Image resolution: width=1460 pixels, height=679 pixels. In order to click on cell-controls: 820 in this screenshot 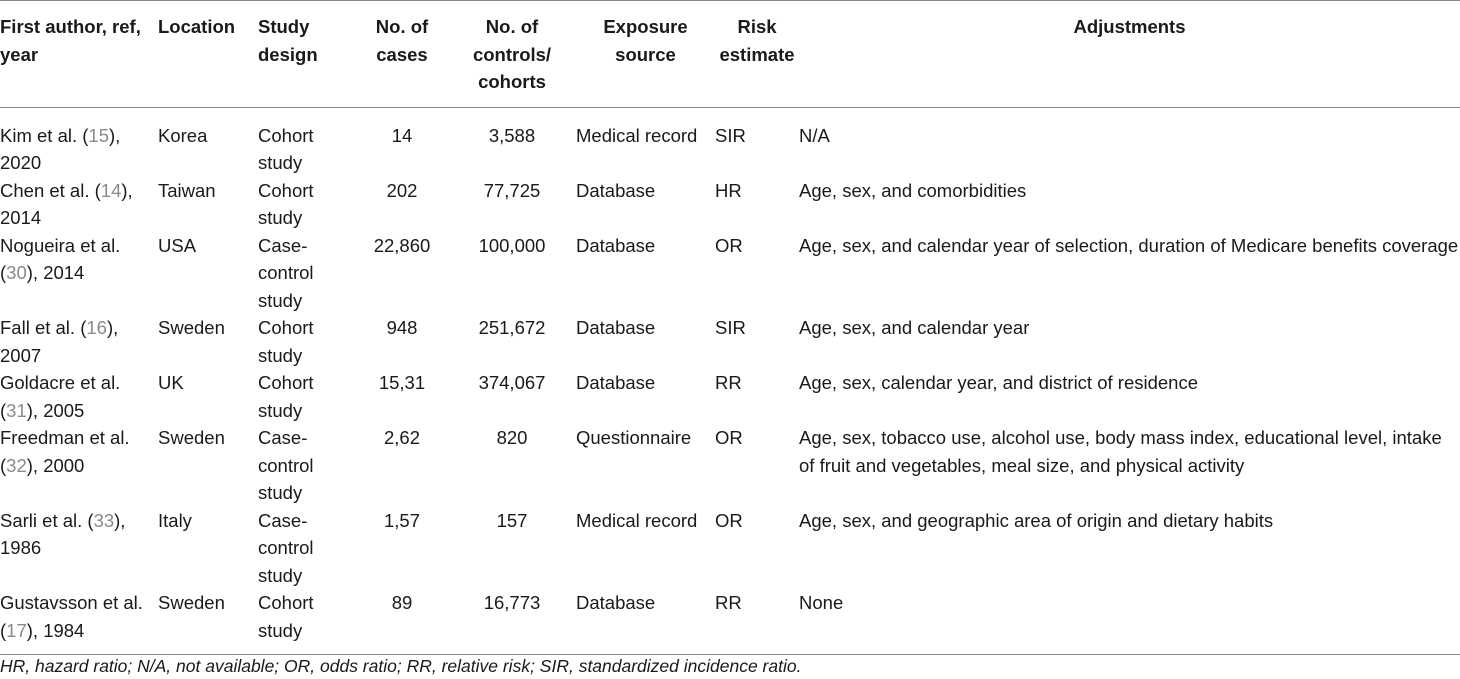, I will do `click(512, 437)`.